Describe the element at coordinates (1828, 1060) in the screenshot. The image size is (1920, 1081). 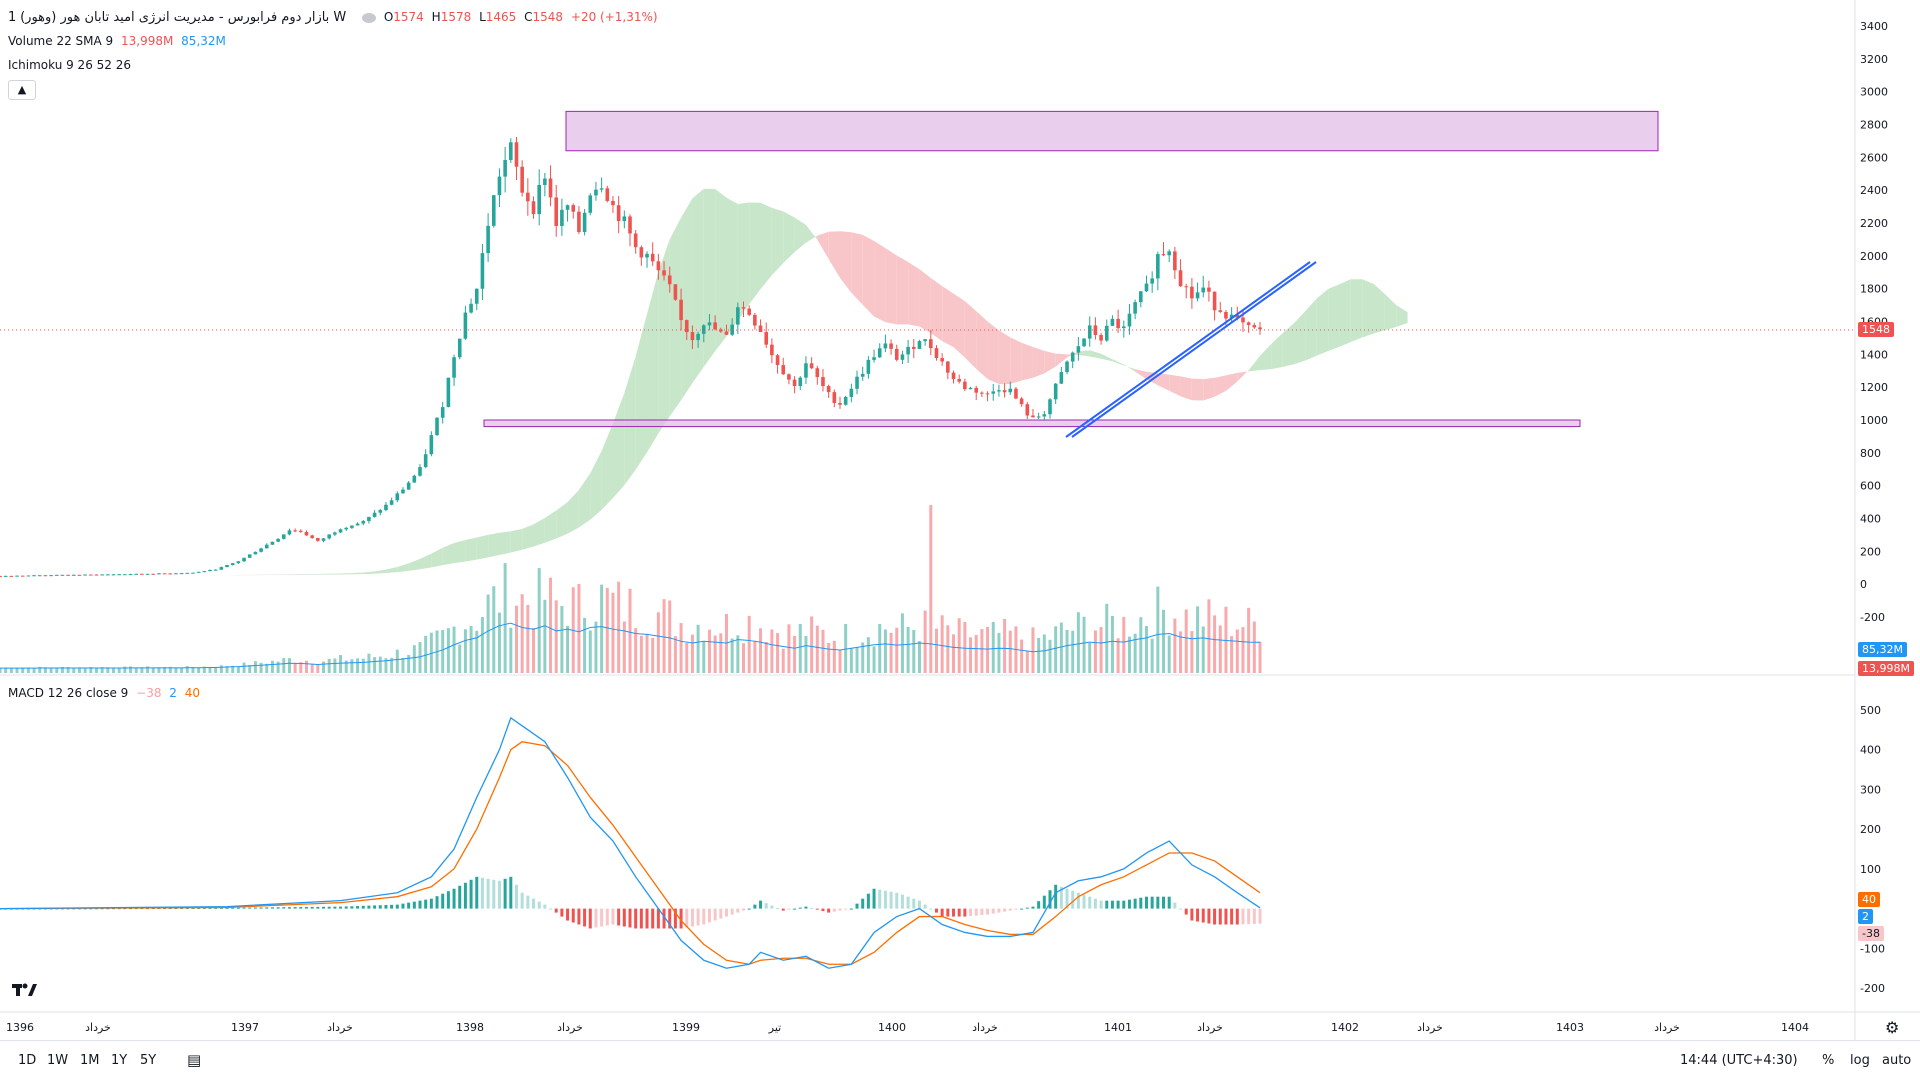
I see `percent-toggle: %` at that location.